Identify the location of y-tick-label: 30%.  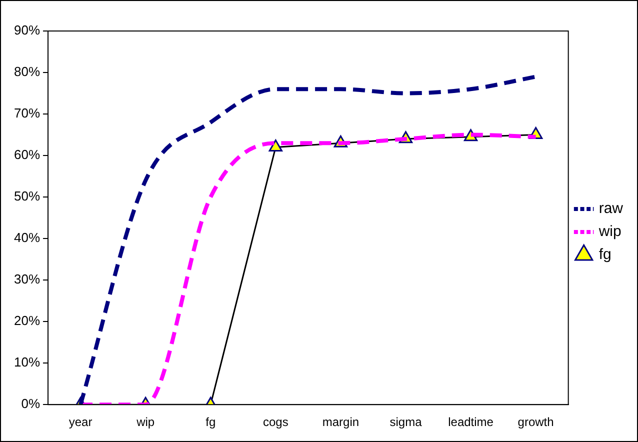
(27, 279).